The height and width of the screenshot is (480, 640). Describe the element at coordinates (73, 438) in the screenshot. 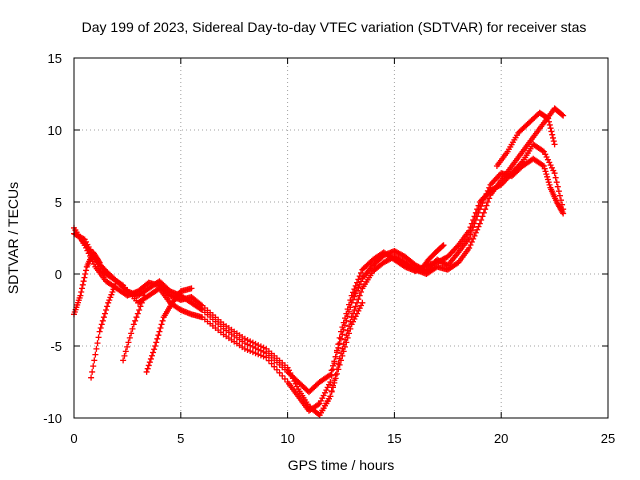

I see `x-tick-label: 0` at that location.